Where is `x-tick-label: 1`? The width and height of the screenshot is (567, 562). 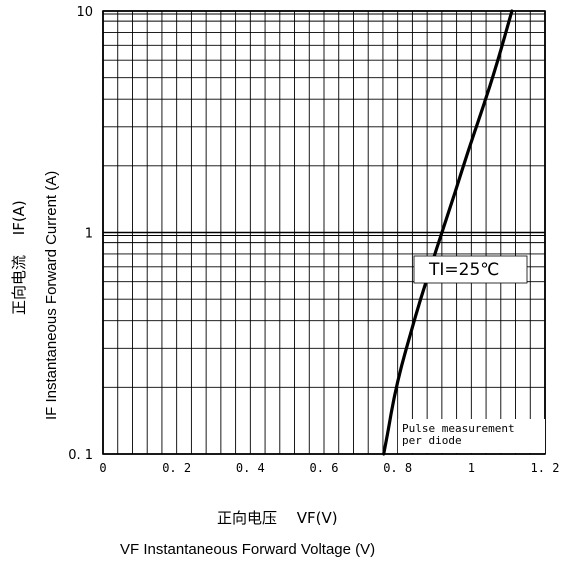
x-tick-label: 1 is located at coordinates (471, 468).